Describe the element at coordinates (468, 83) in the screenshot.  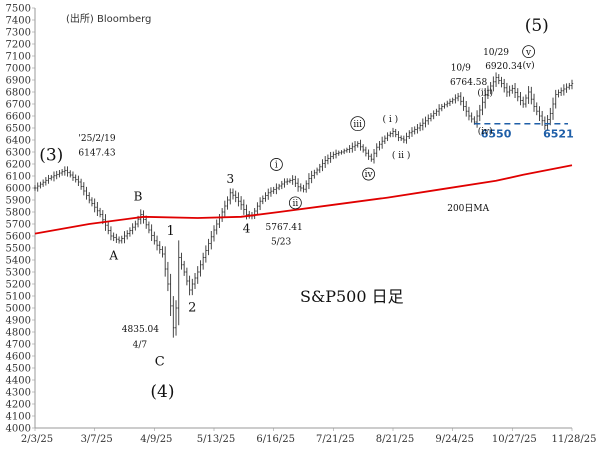
I see `wave-label: 6764.58` at that location.